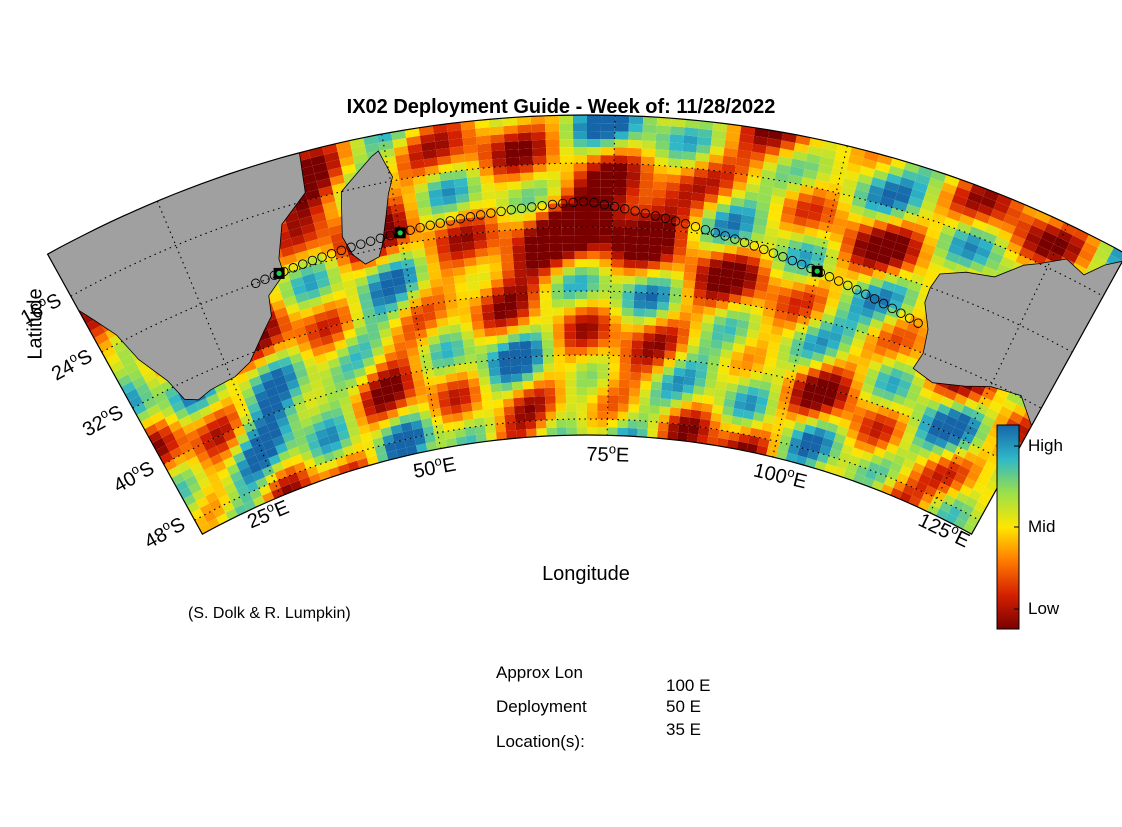 The image size is (1122, 827). What do you see at coordinates (688, 685) in the screenshot?
I see `deployment-lon-value: 100 E` at bounding box center [688, 685].